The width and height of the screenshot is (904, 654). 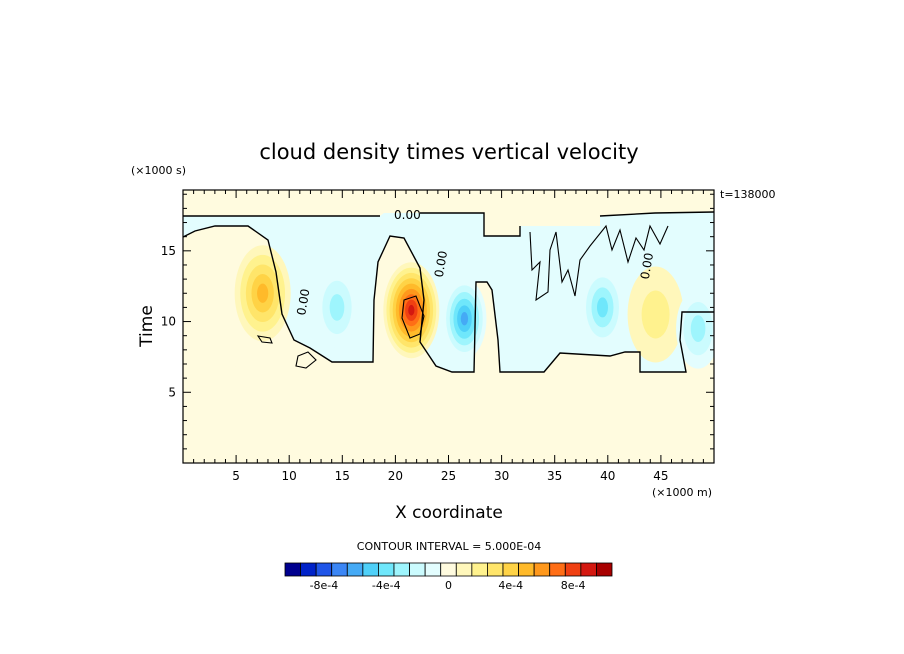 I want to click on contour-interval-label: CONTOUR INTERVAL = 5.000E-04, so click(x=449, y=546).